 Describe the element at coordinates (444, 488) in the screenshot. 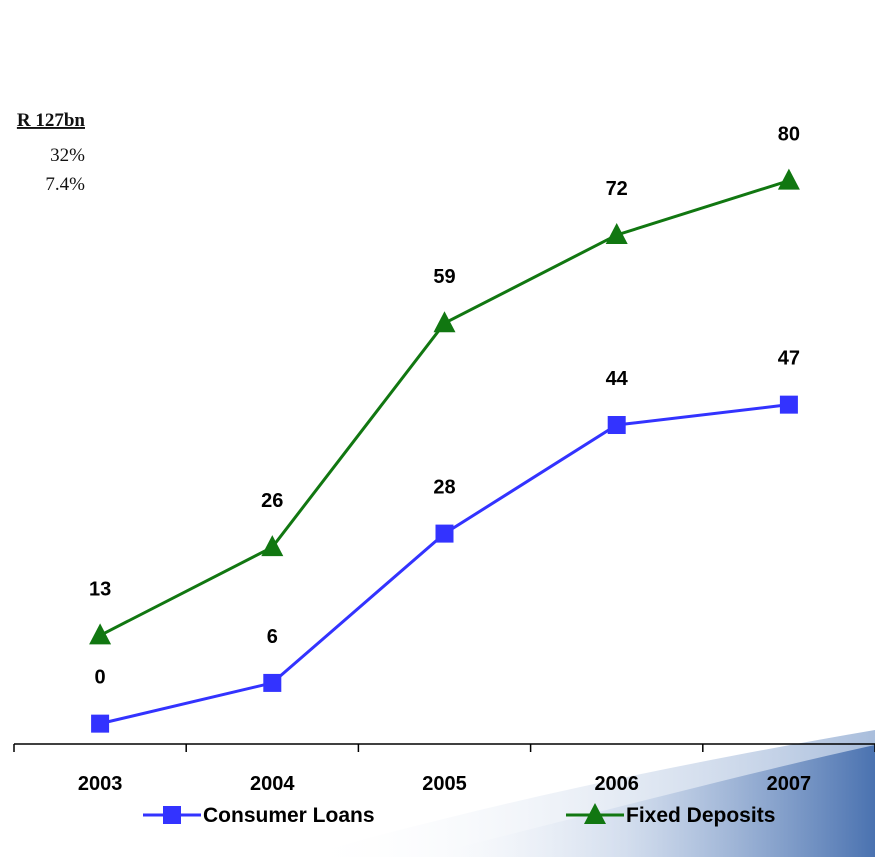

I see `consumer-loans-label-2005: 28` at that location.